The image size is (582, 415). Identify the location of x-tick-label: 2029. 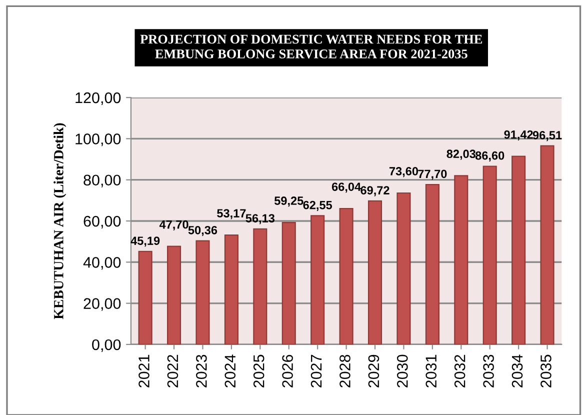
(374, 371).